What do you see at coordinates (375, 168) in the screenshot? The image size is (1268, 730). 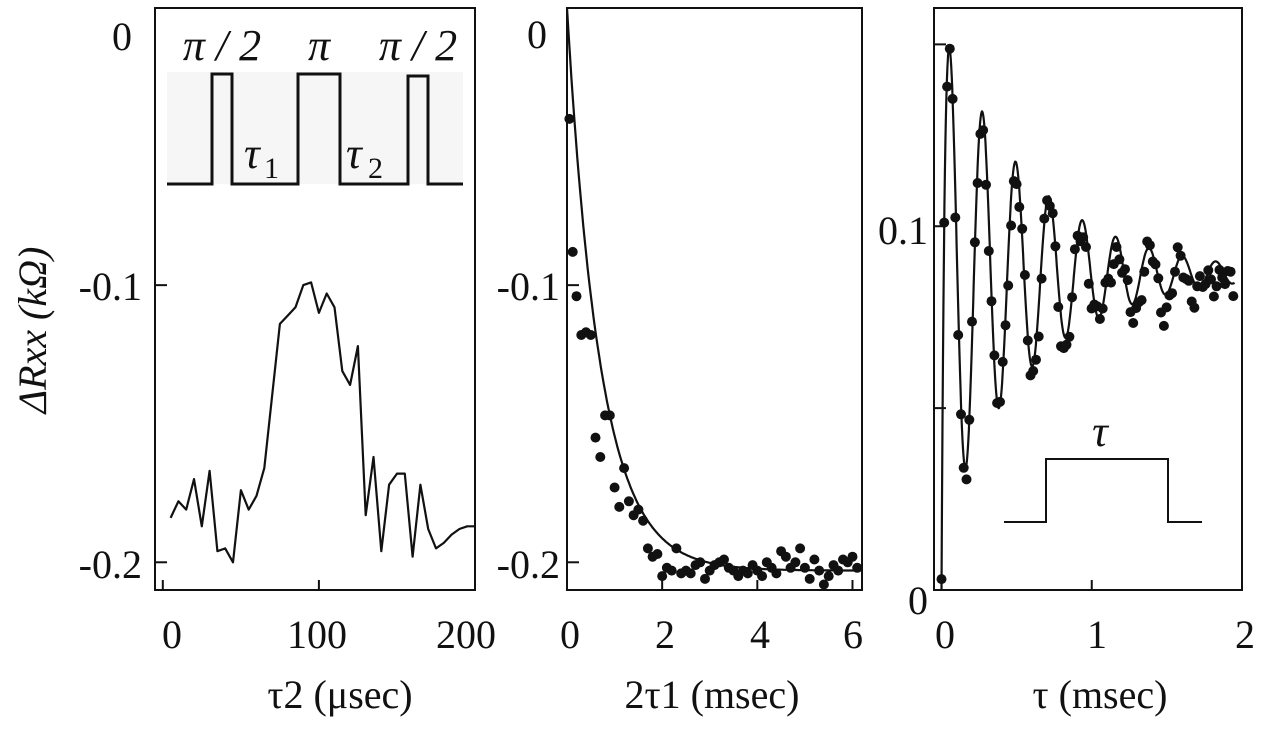 I see `pulse-label-tau2-sub: 2` at bounding box center [375, 168].